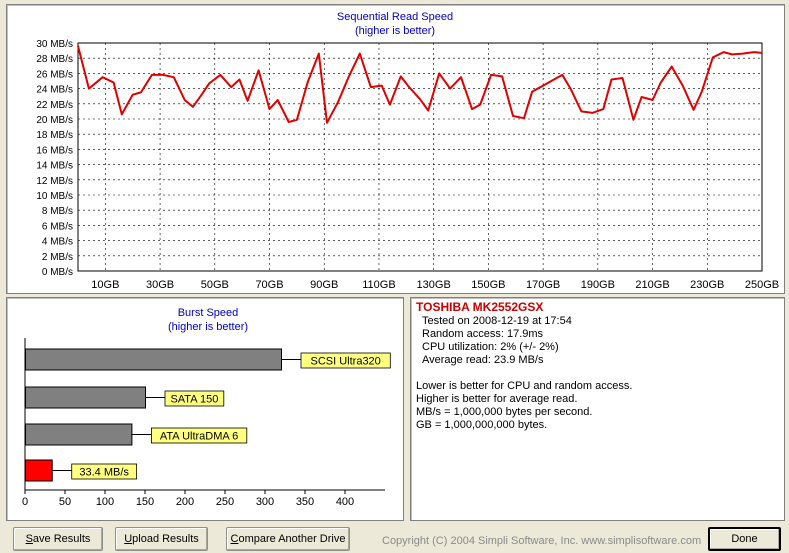 The height and width of the screenshot is (553, 789). Describe the element at coordinates (490, 347) in the screenshot. I see `cpu-utilization-text: CPU utilization: 2% (+/- 2%)` at that location.